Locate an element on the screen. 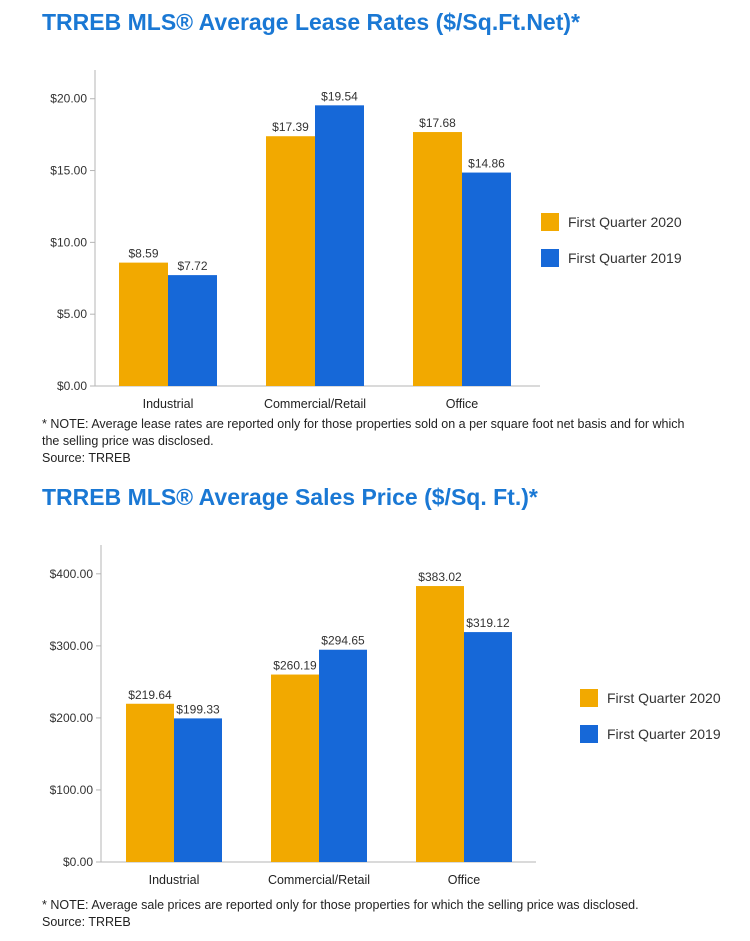  lease-rates-category-label: Industrial is located at coordinates (168, 404).